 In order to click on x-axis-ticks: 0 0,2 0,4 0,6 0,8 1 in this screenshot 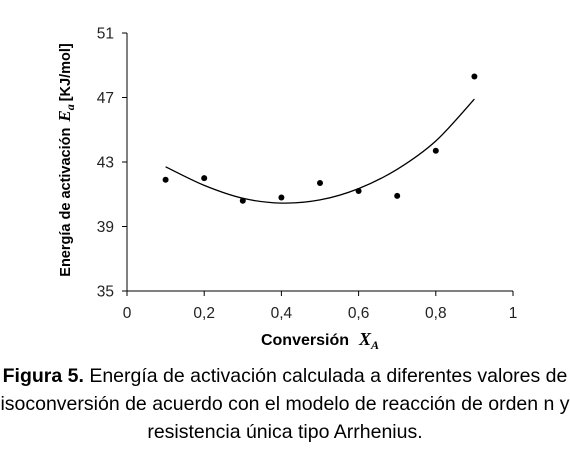, I will do `click(320, 306)`.